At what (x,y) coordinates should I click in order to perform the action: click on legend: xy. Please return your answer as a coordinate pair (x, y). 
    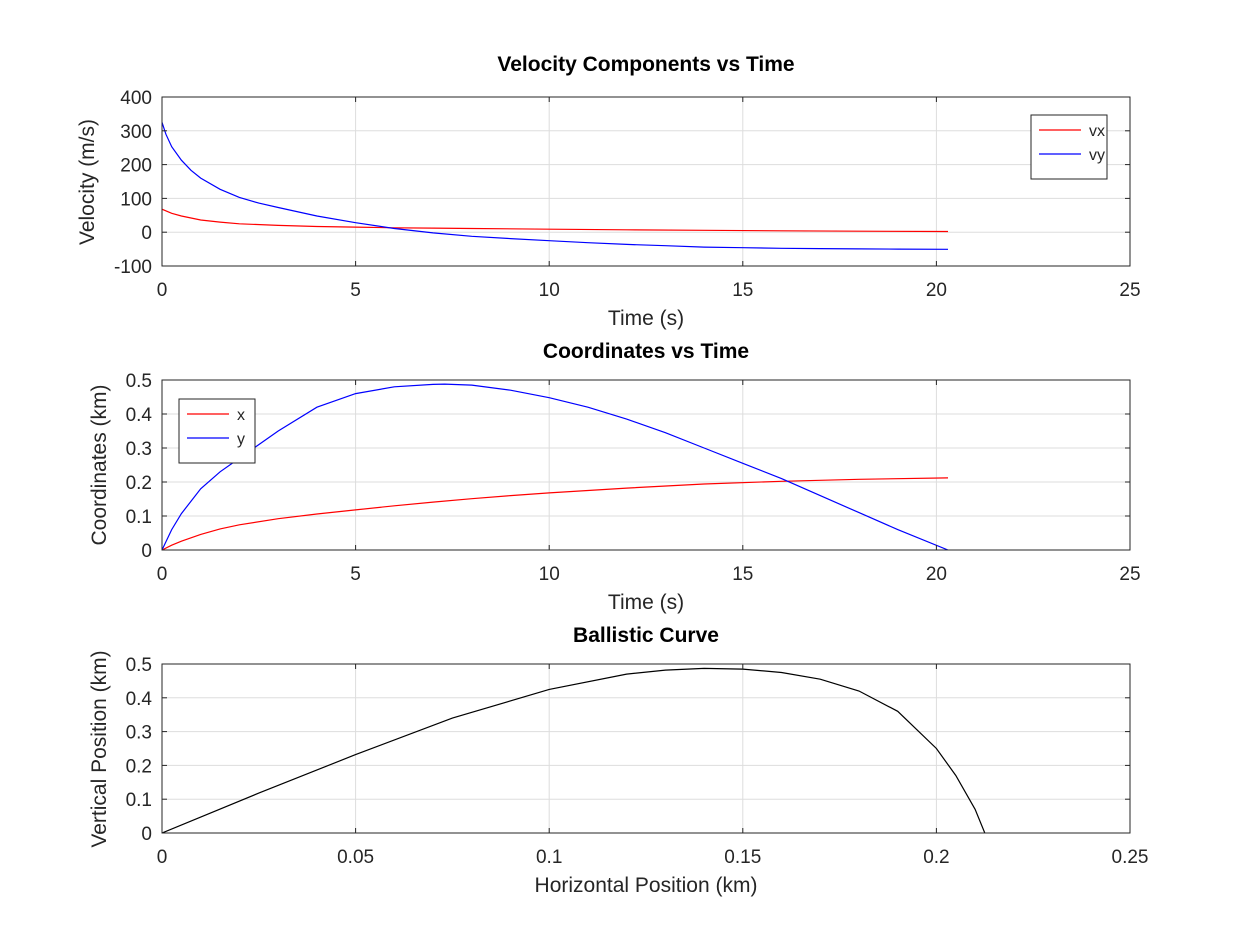
    Looking at the image, I should click on (217, 431).